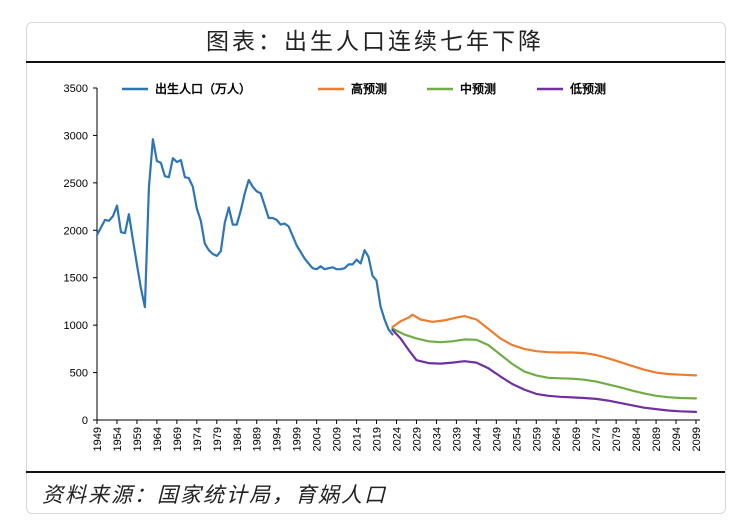 This screenshot has height=525, width=742. Describe the element at coordinates (76, 136) in the screenshot. I see `y-tick-label: 3000` at that location.